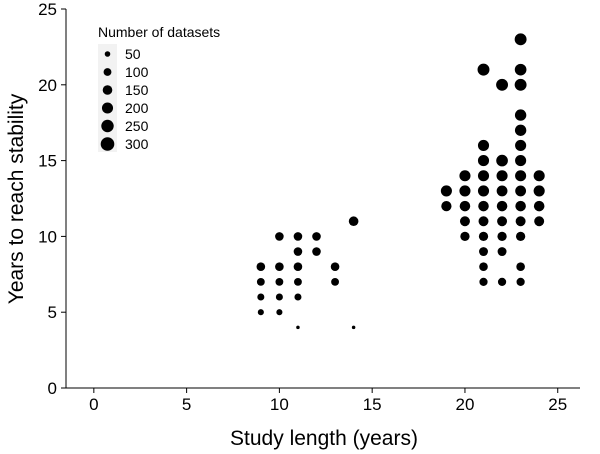  Describe the element at coordinates (328, 401) in the screenshot. I see `x-ticks: 0 5 10 15 20 25` at that location.